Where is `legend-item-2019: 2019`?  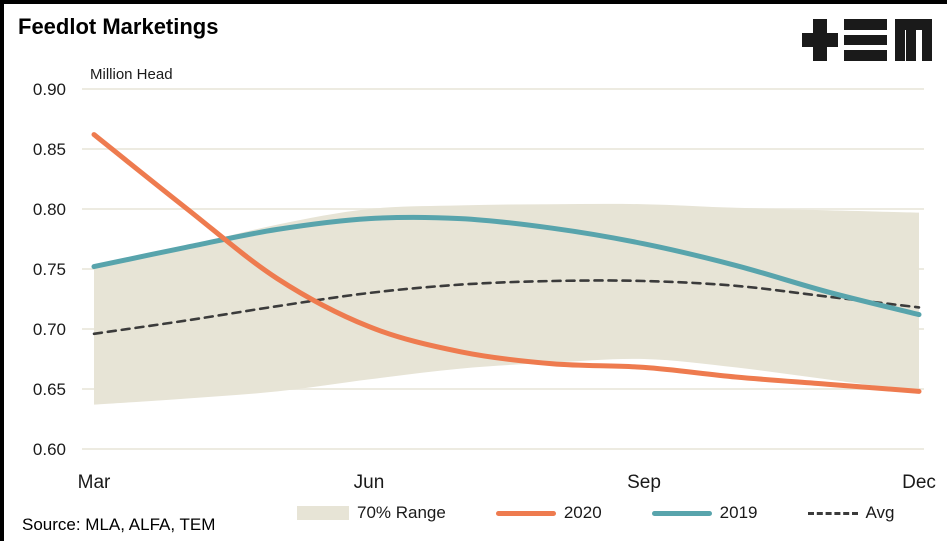
legend-item-2019: 2019 is located at coordinates (704, 513).